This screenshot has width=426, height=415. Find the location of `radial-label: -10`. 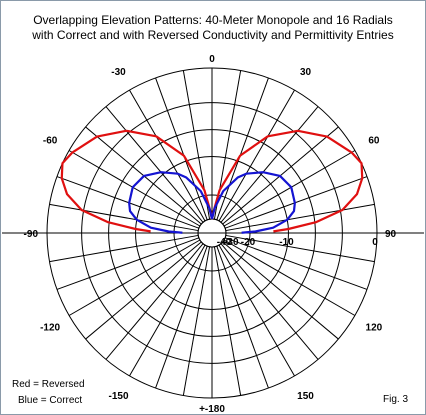

radial-label: -10 is located at coordinates (286, 242).